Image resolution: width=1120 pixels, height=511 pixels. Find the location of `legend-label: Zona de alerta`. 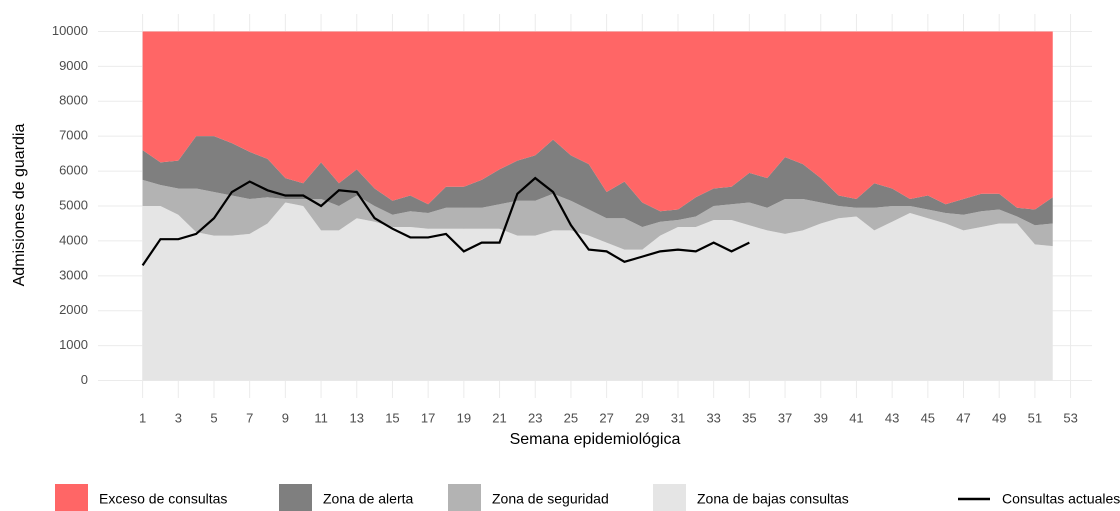

legend-label: Zona de alerta is located at coordinates (368, 499).